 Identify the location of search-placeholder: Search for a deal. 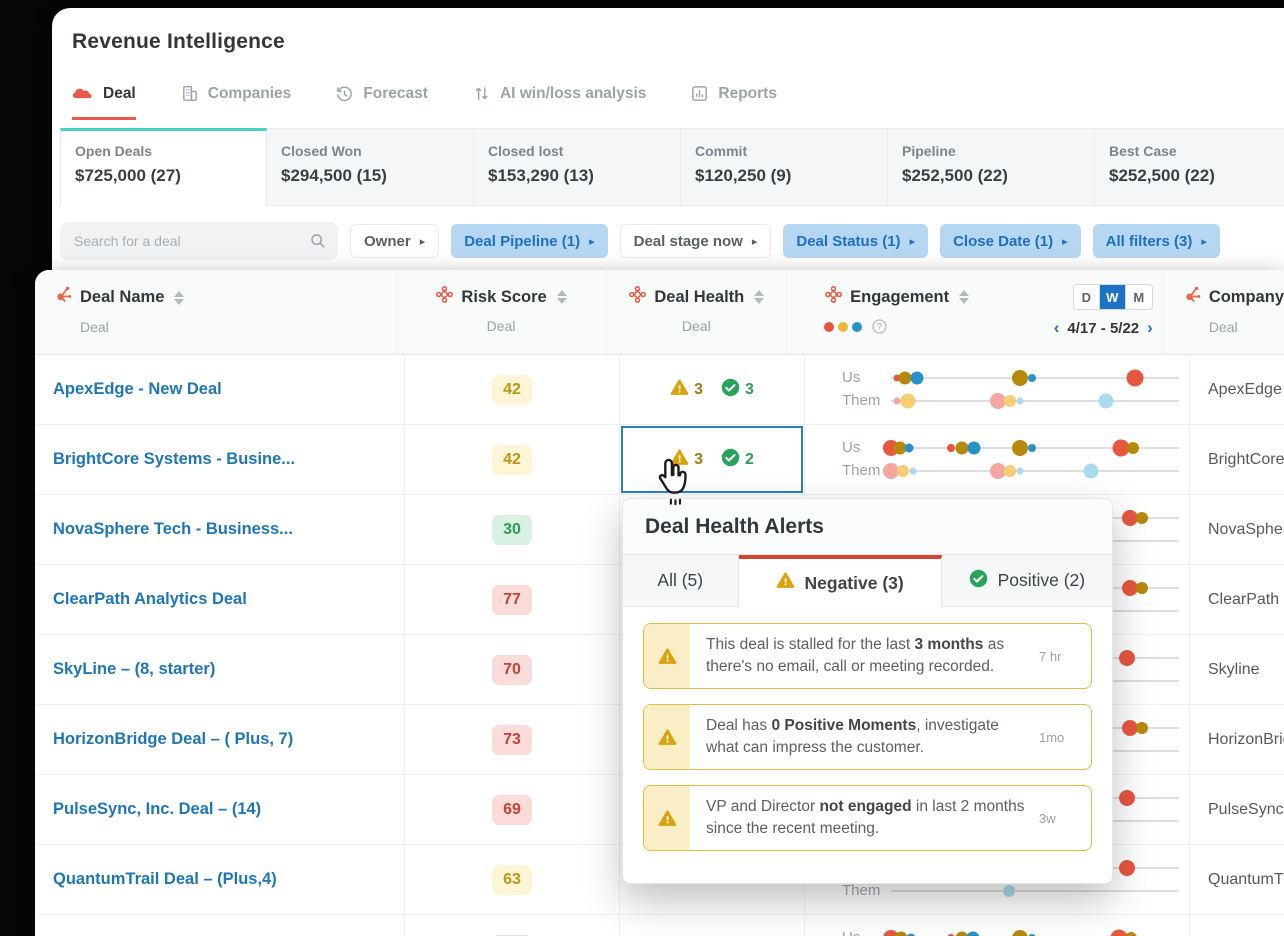
(127, 241).